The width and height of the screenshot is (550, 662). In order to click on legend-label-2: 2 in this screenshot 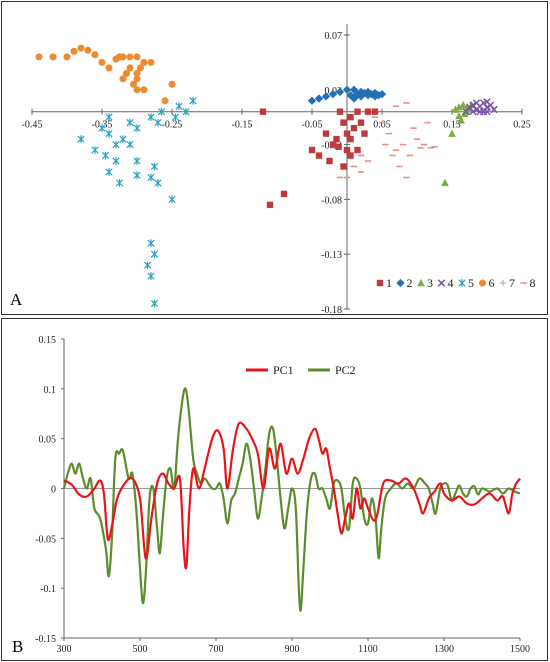, I will do `click(410, 283)`.